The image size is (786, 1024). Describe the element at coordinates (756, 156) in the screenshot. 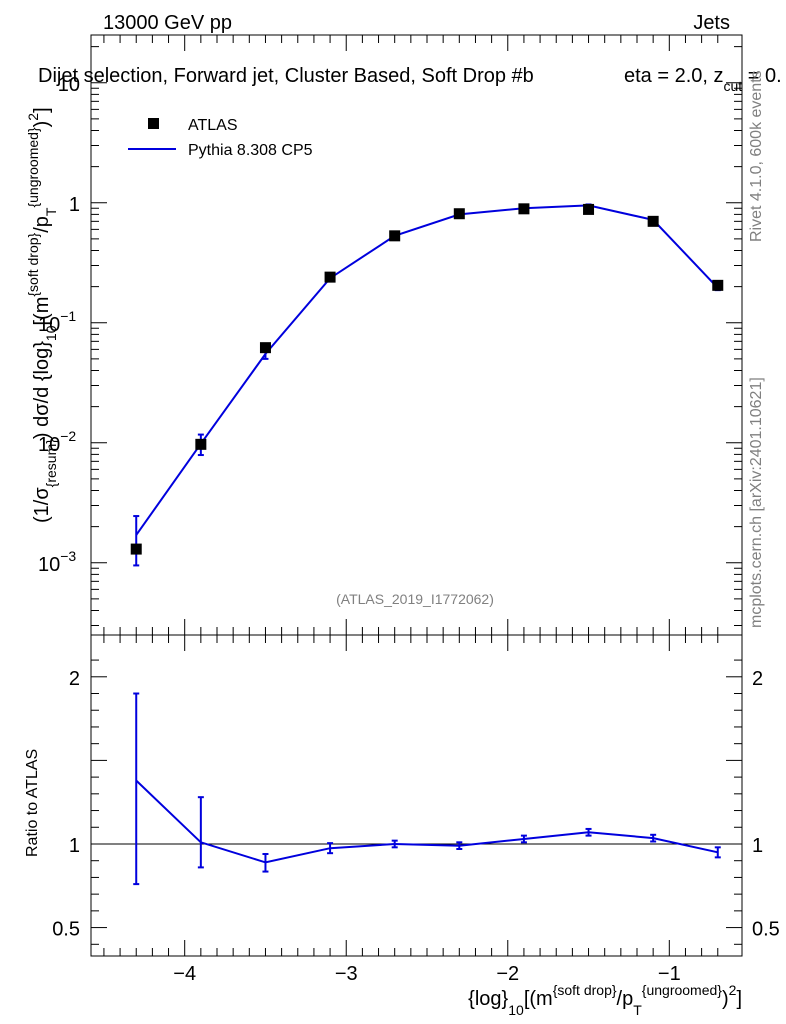

I see `rivet-label: Rivet 4.1.0, 600k events` at that location.